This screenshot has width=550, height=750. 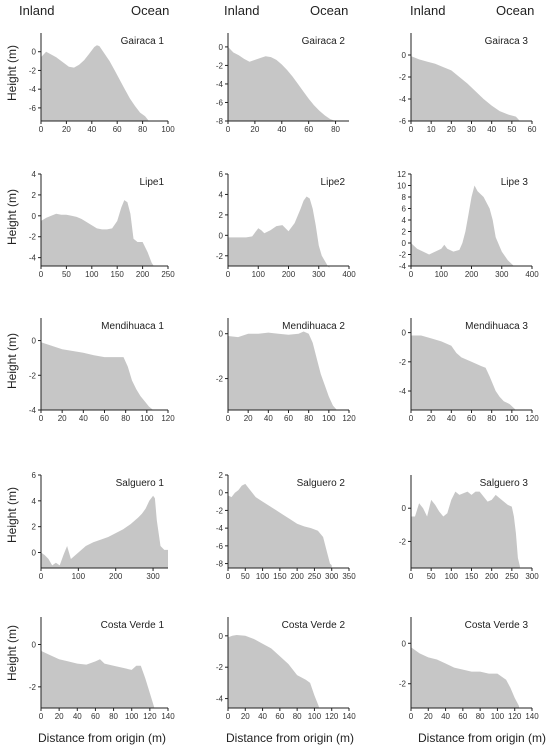 I want to click on y-tick-label: 10, so click(x=401, y=186).